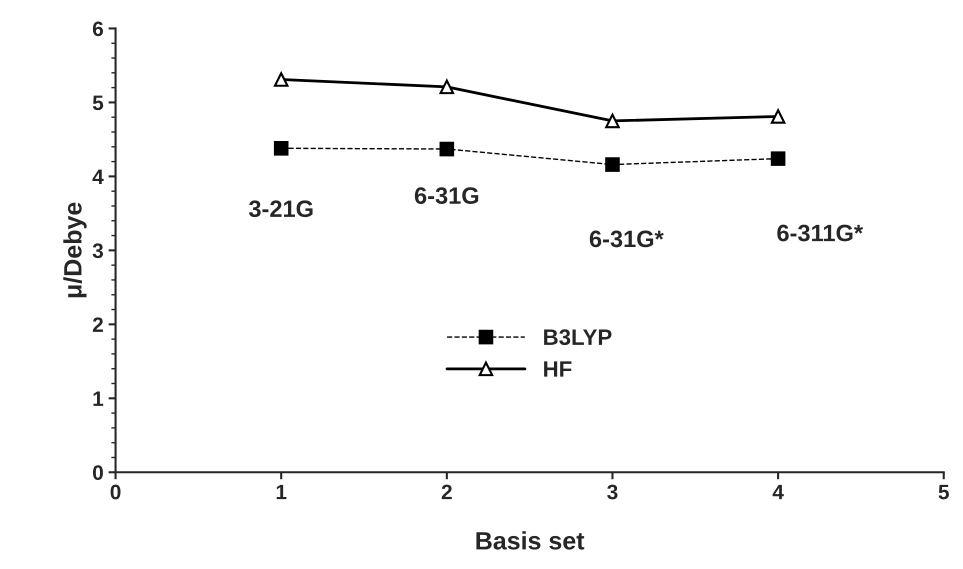  Describe the element at coordinates (75, 250) in the screenshot. I see `y-axis-title: μ/Debye` at that location.